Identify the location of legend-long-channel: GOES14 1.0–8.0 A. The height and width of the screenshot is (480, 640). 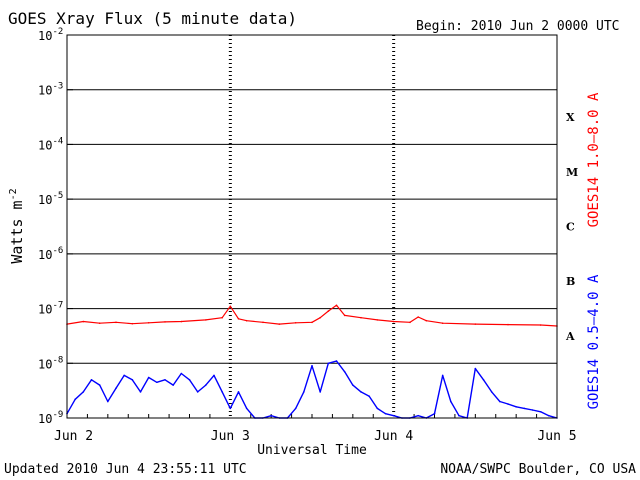
(594, 159).